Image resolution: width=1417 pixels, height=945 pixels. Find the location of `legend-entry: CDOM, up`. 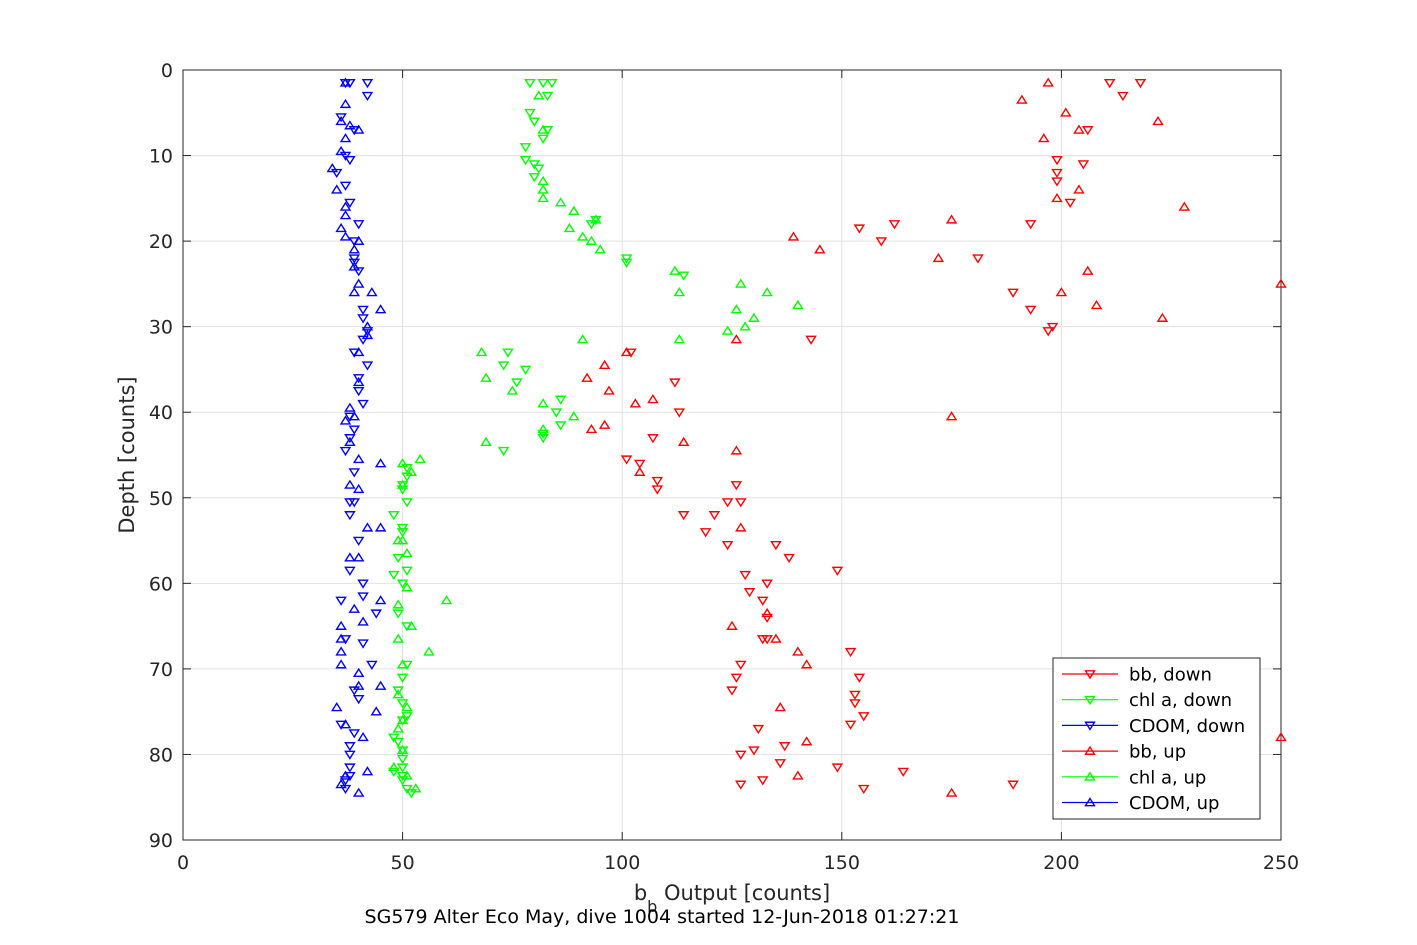

legend-entry: CDOM, up is located at coordinates (1140, 803).